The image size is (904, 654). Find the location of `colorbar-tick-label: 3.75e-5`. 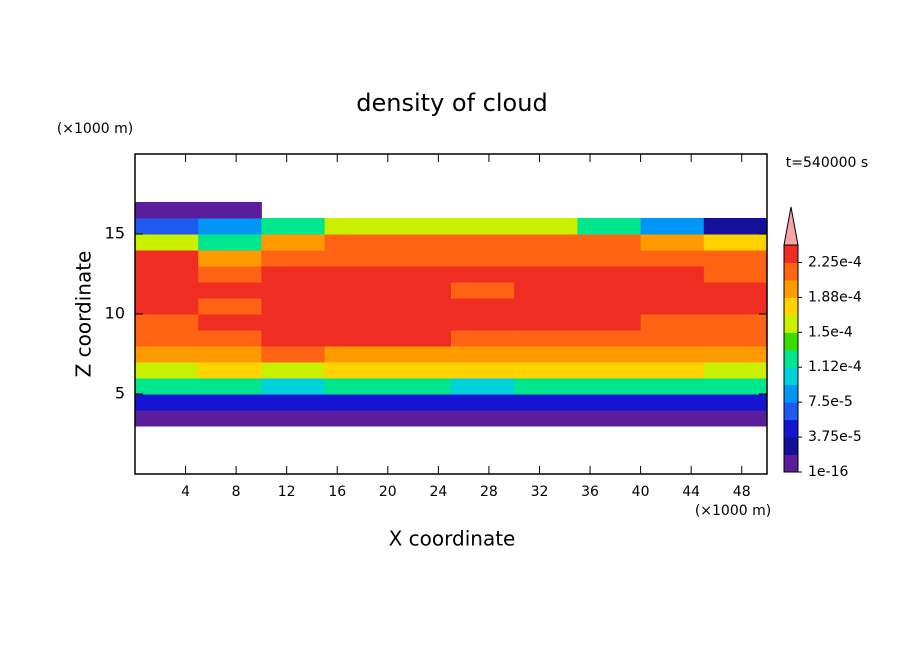

colorbar-tick-label: 3.75e-5 is located at coordinates (835, 437).